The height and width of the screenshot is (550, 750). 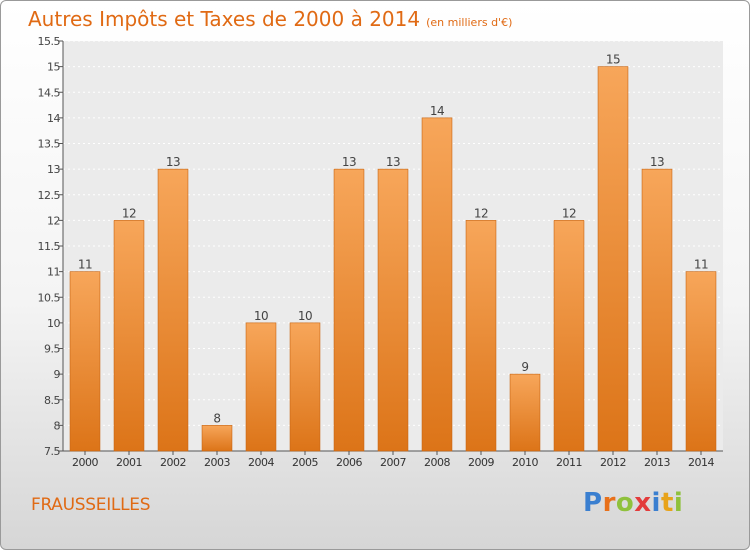 What do you see at coordinates (657, 310) in the screenshot?
I see `bar-2013` at bounding box center [657, 310].